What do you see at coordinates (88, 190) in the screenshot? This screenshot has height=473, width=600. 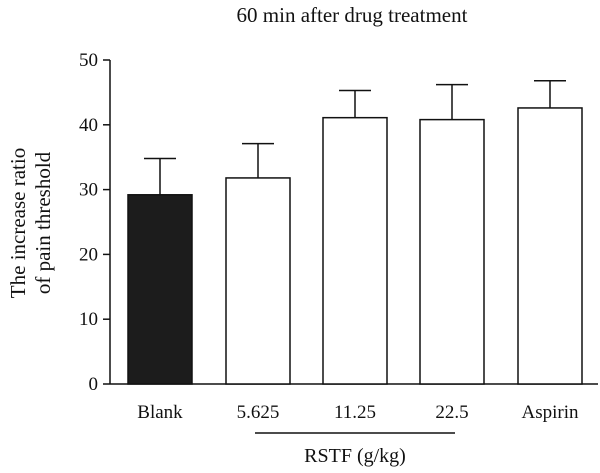 I see `y-tick-label-3: 30` at bounding box center [88, 190].